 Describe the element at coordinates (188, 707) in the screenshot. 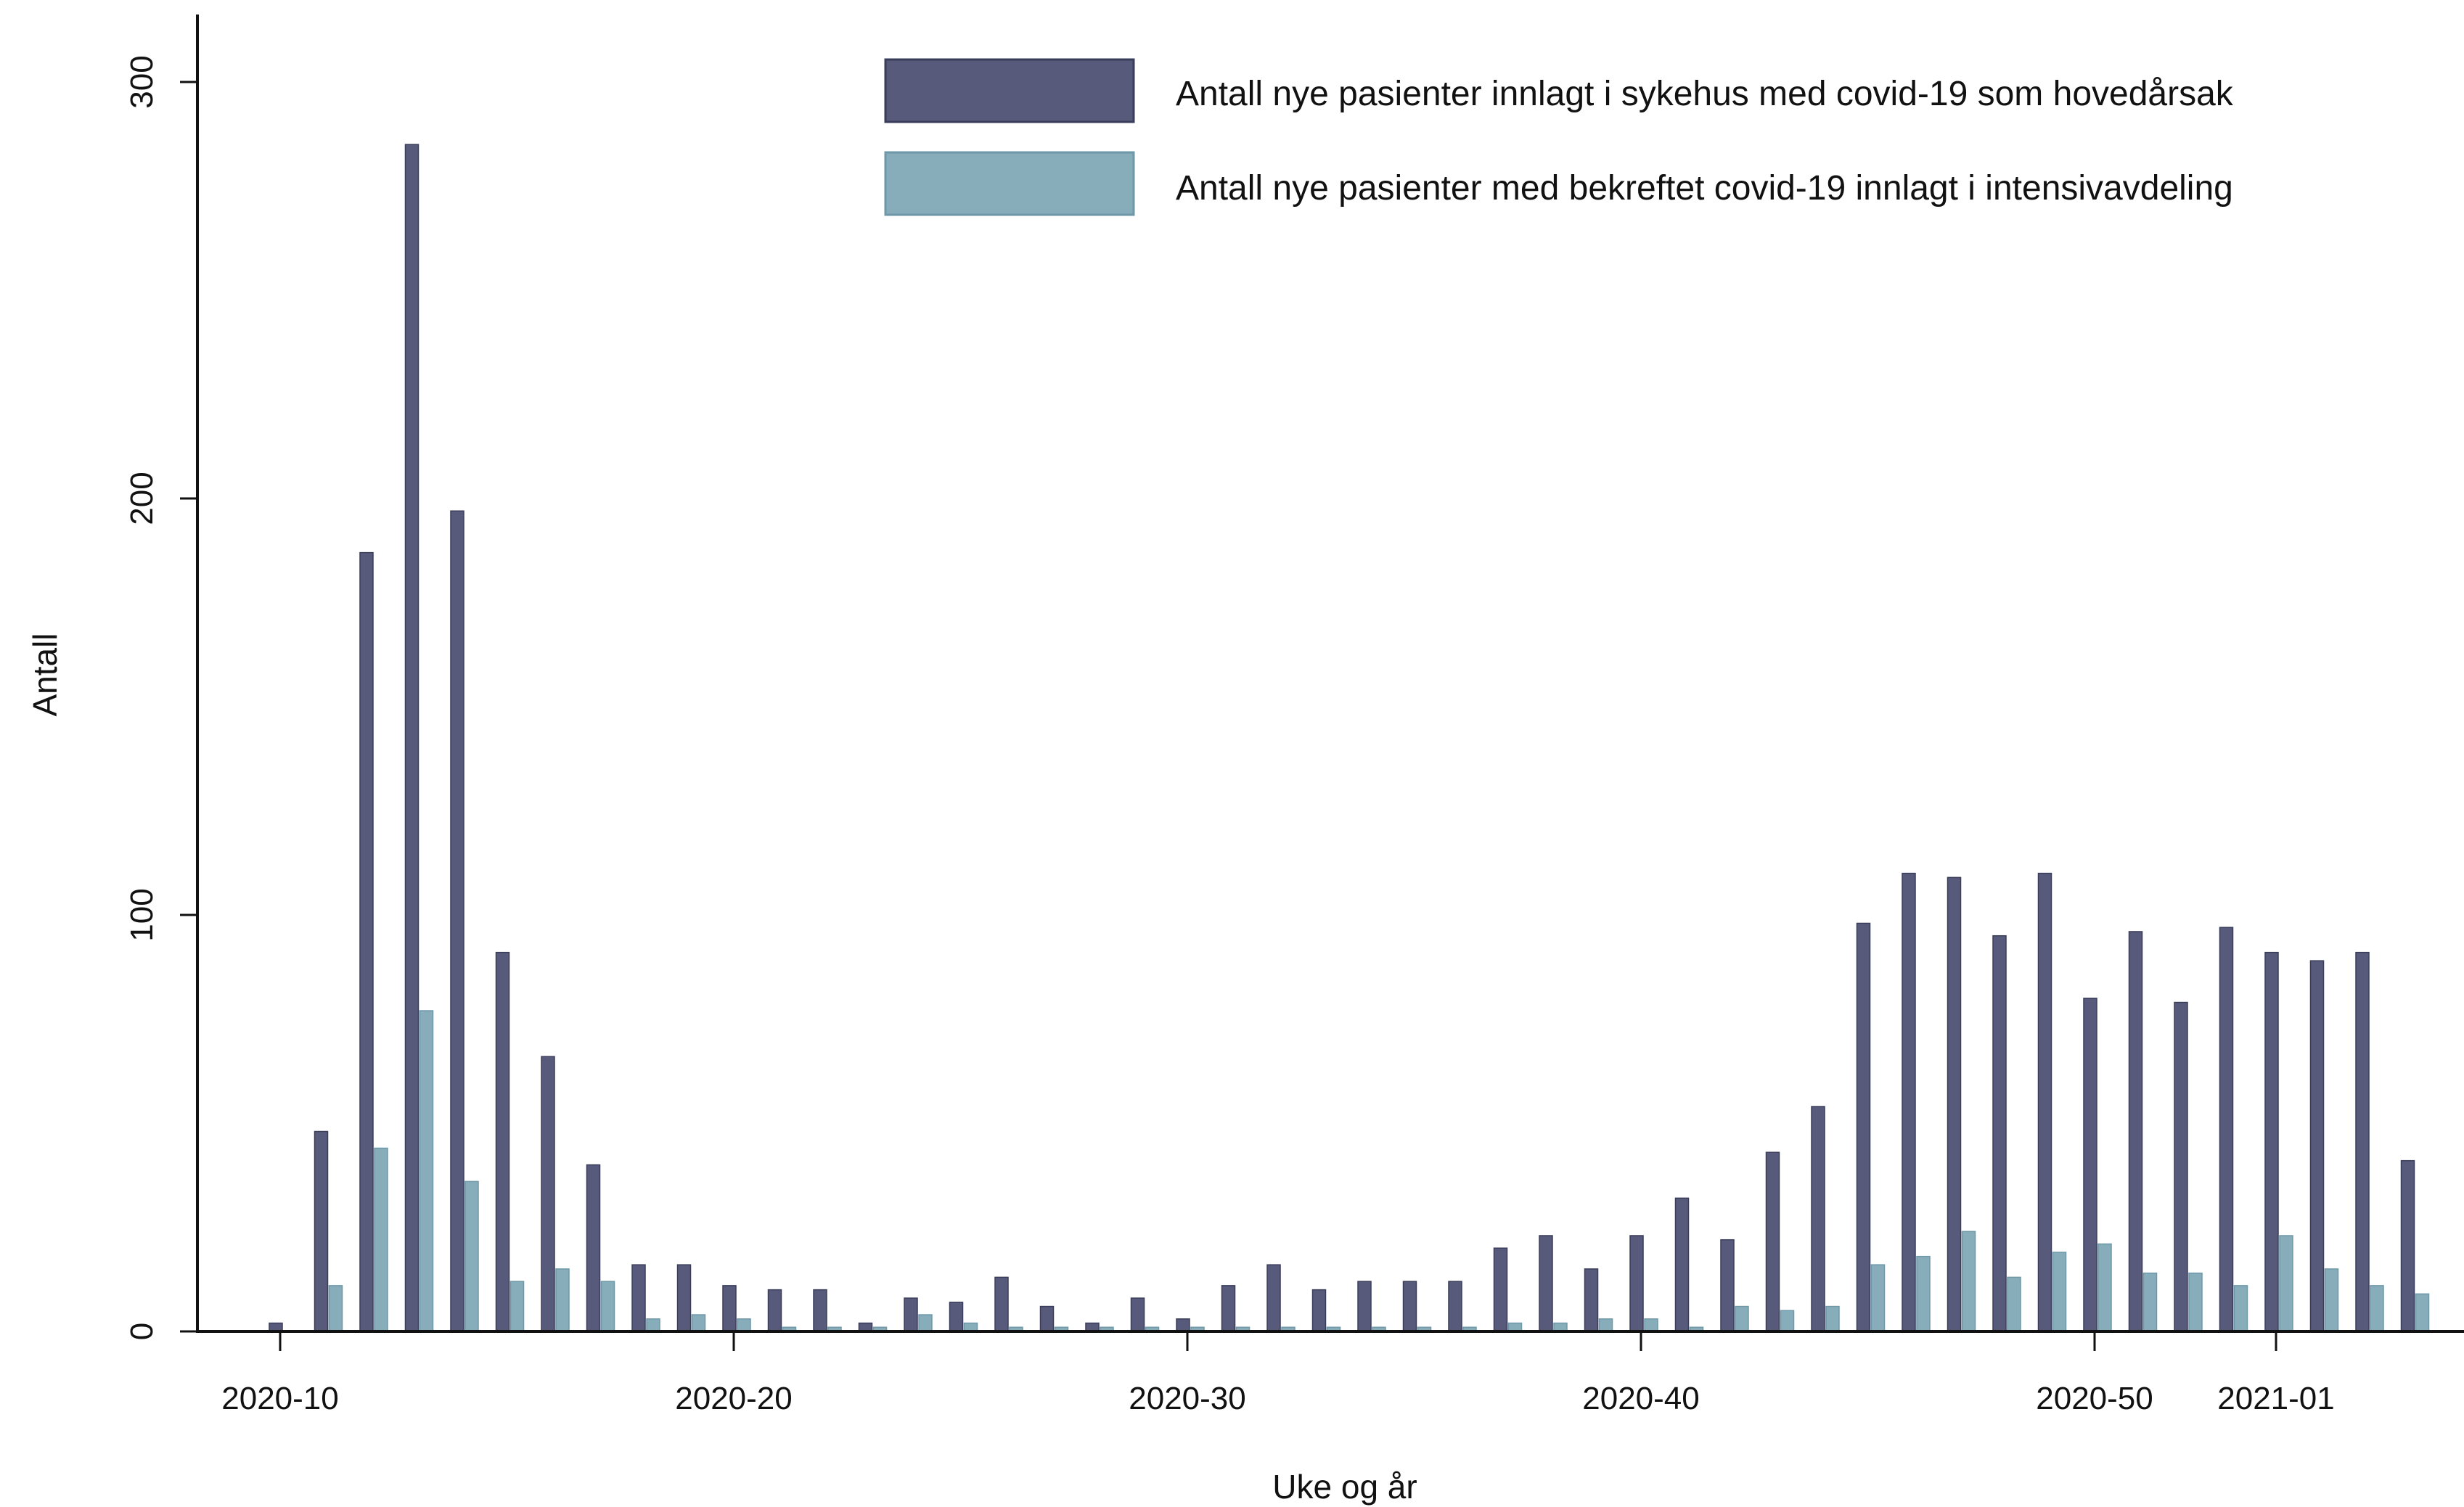

I see `y-axis-ticks` at that location.